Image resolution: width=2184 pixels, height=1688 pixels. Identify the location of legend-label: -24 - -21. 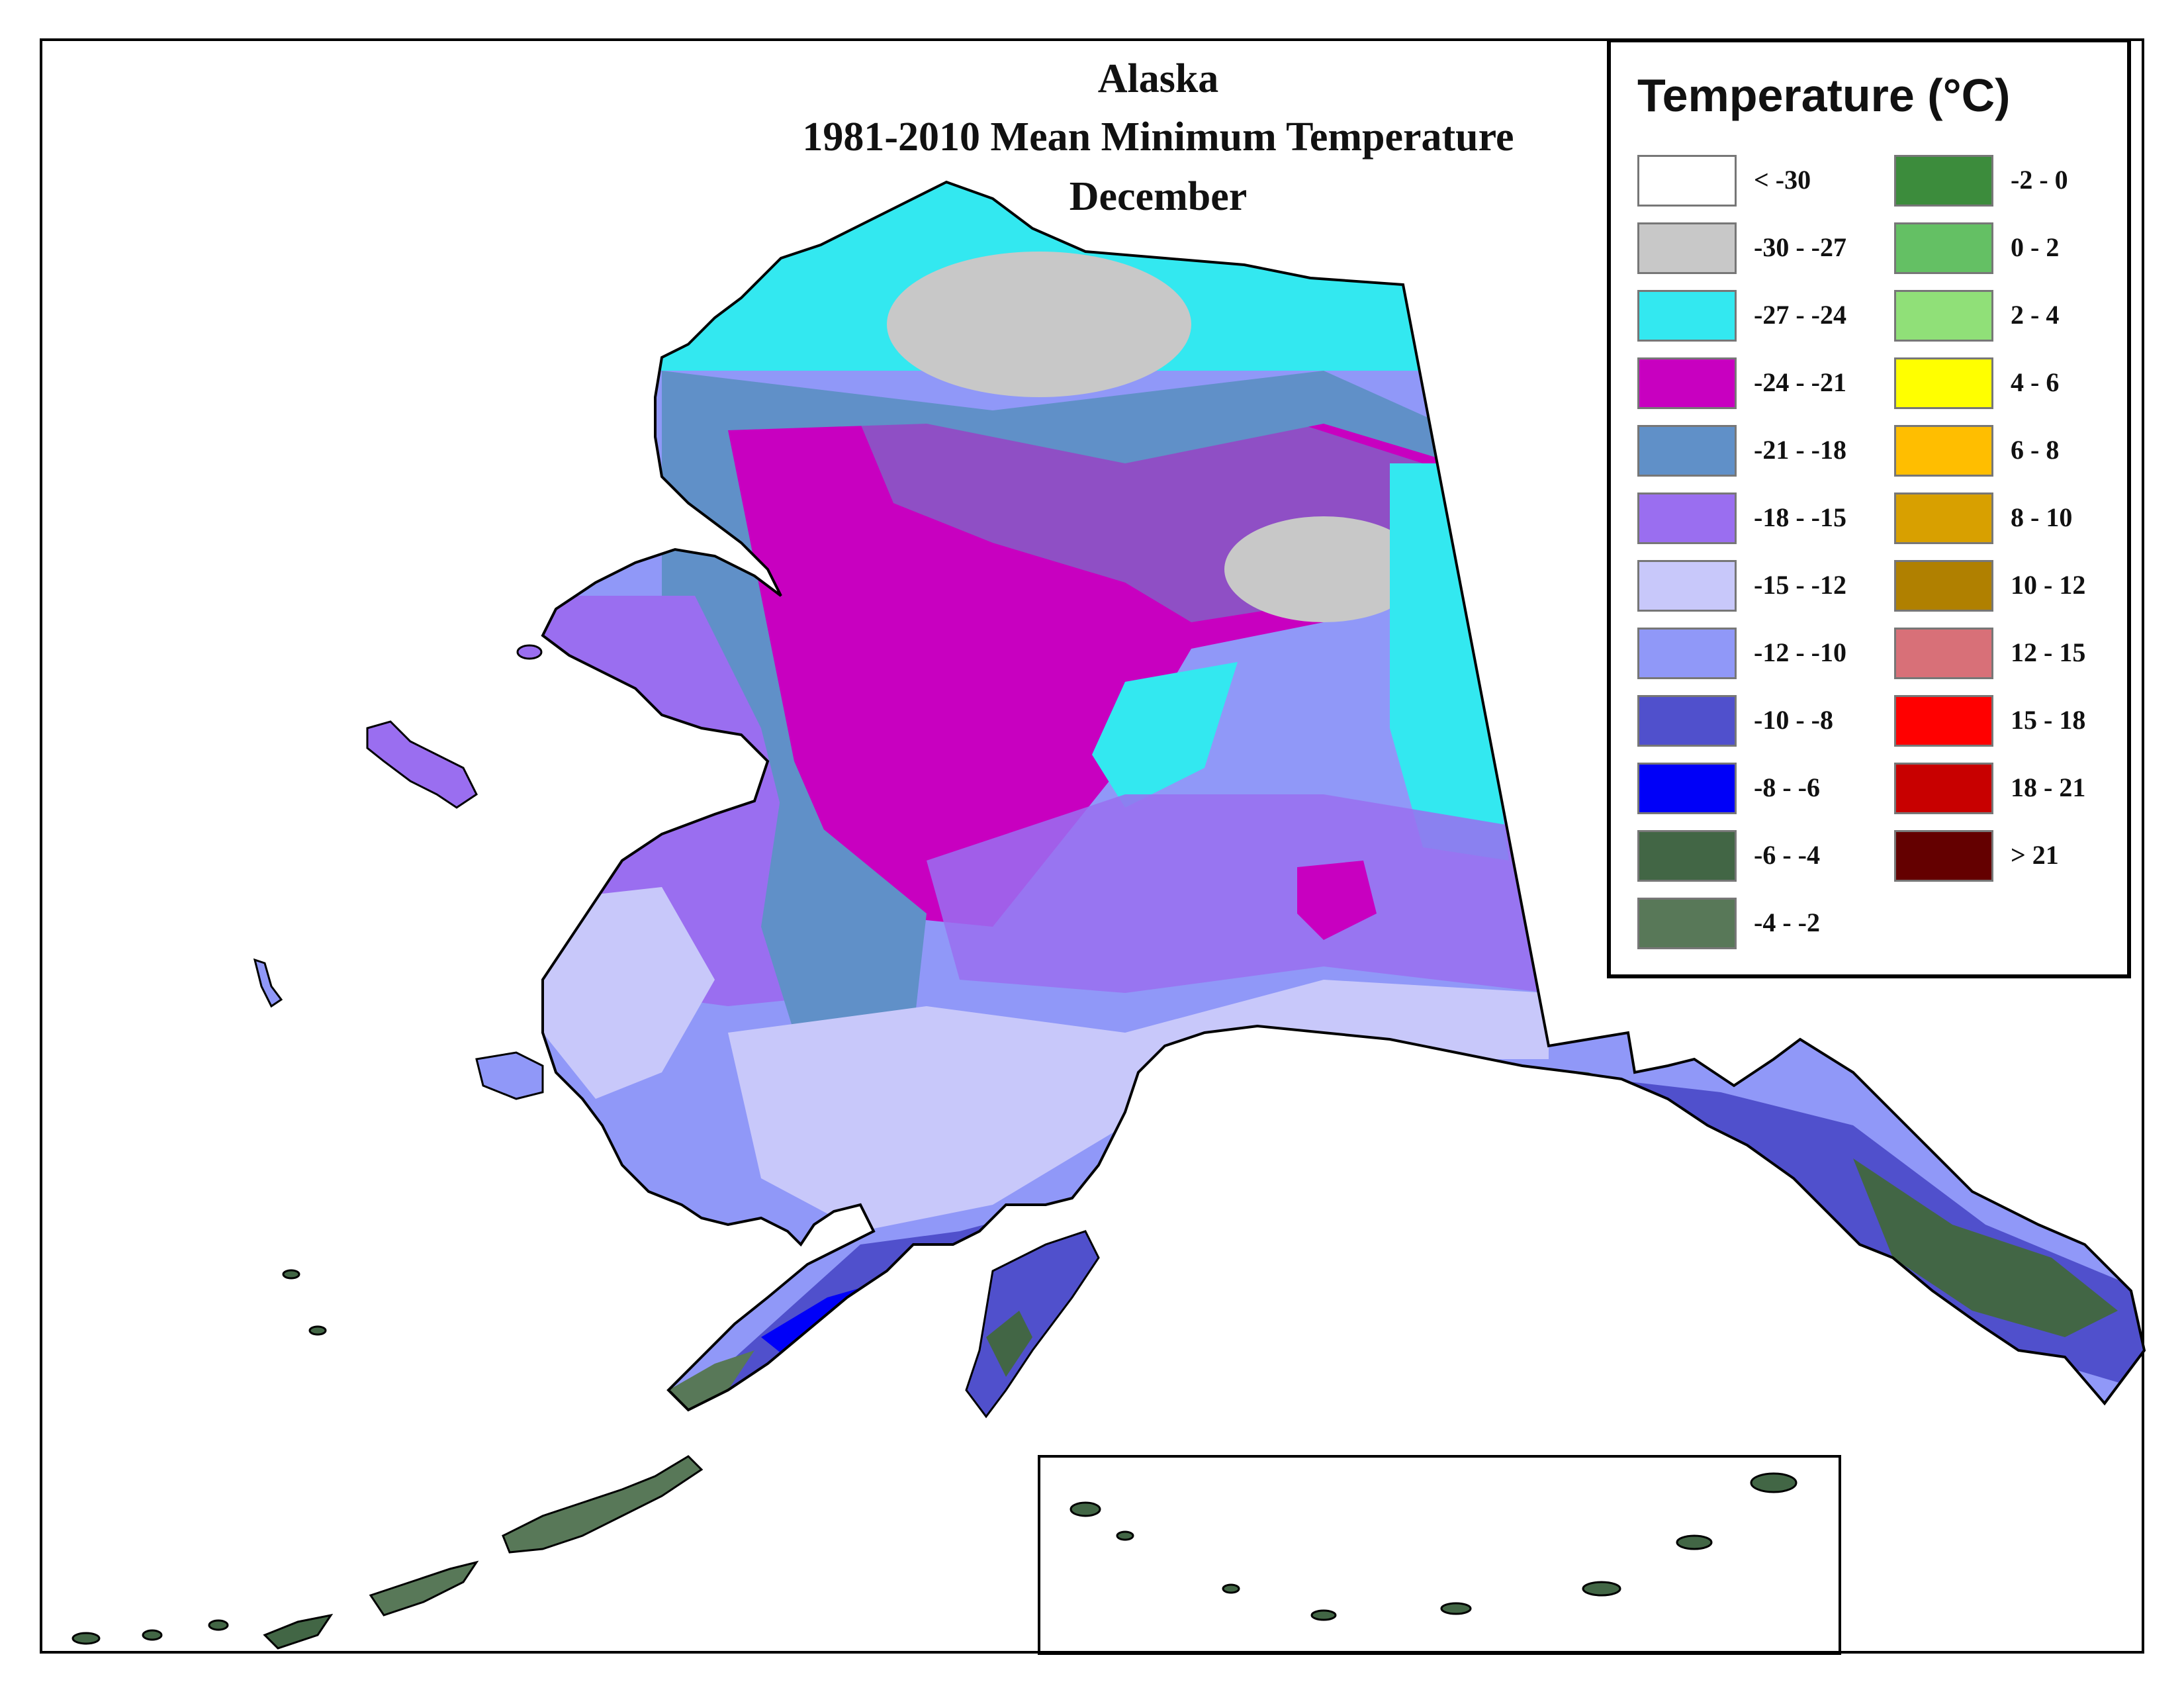
(1800, 382).